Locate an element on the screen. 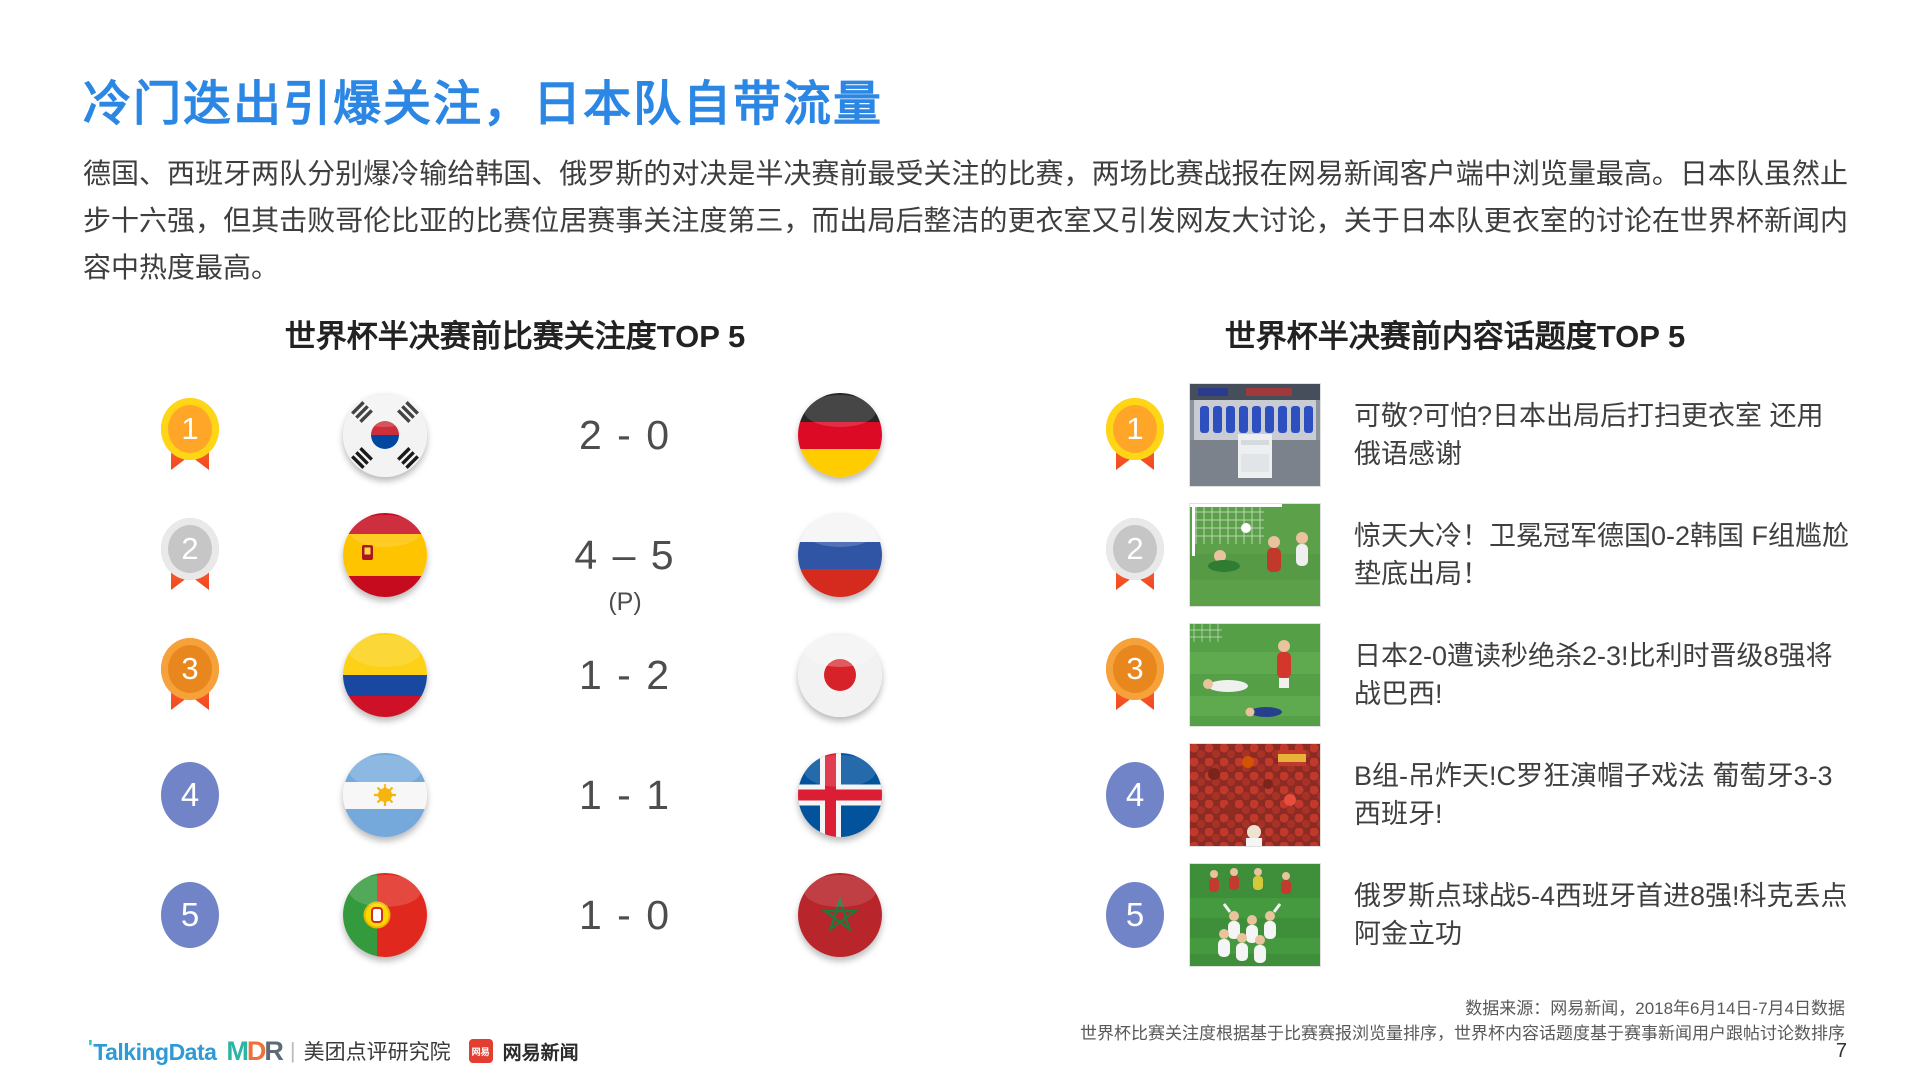 The height and width of the screenshot is (1080, 1921). score-cell: 1 - 1 is located at coordinates (625, 795).